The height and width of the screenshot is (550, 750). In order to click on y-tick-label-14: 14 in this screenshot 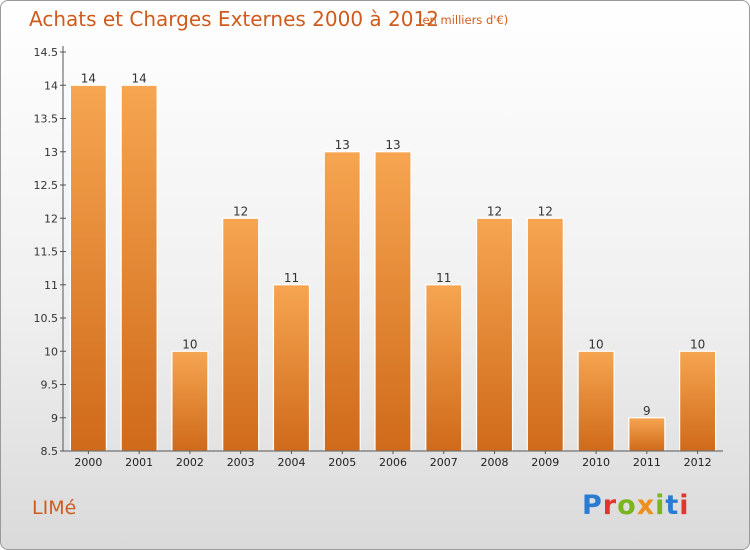, I will do `click(51, 85)`.